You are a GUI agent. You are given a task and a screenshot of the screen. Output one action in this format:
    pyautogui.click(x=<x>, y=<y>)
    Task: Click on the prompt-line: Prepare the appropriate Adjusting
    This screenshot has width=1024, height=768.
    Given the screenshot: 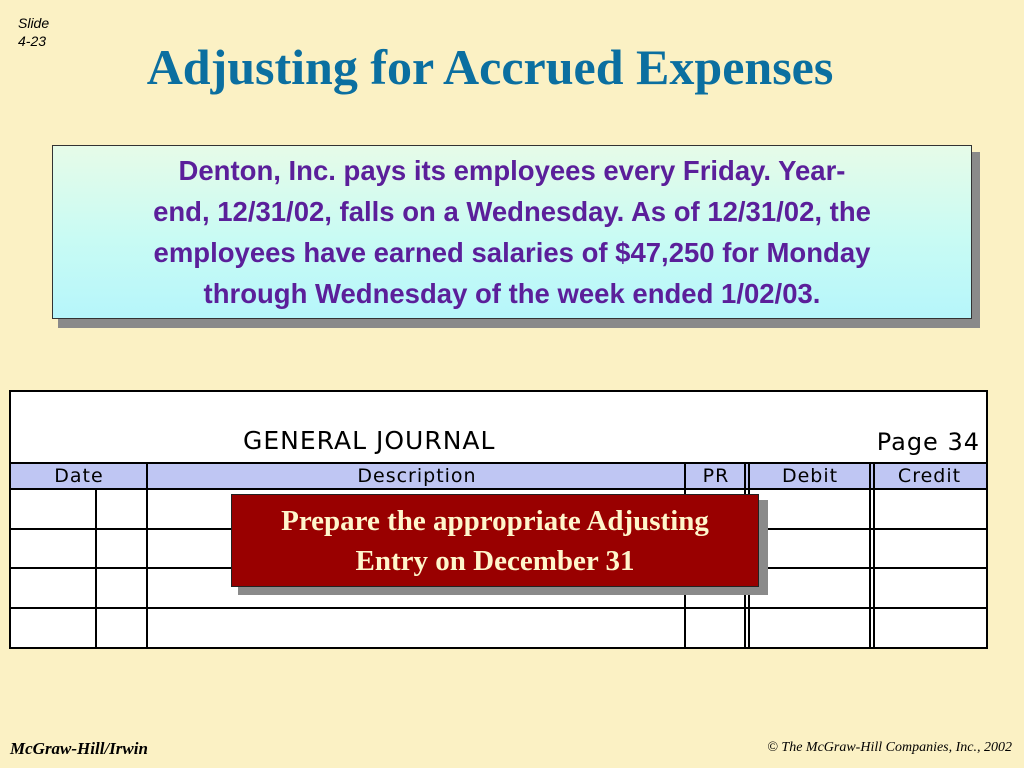 What is the action you would take?
    pyautogui.click(x=495, y=520)
    